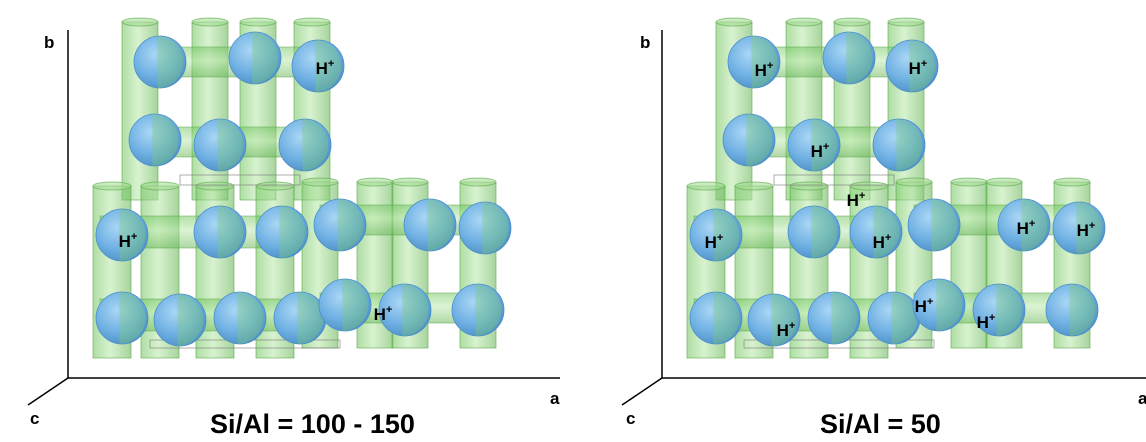 The height and width of the screenshot is (442, 1146). What do you see at coordinates (555, 398) in the screenshot?
I see `axis-label-a: a` at bounding box center [555, 398].